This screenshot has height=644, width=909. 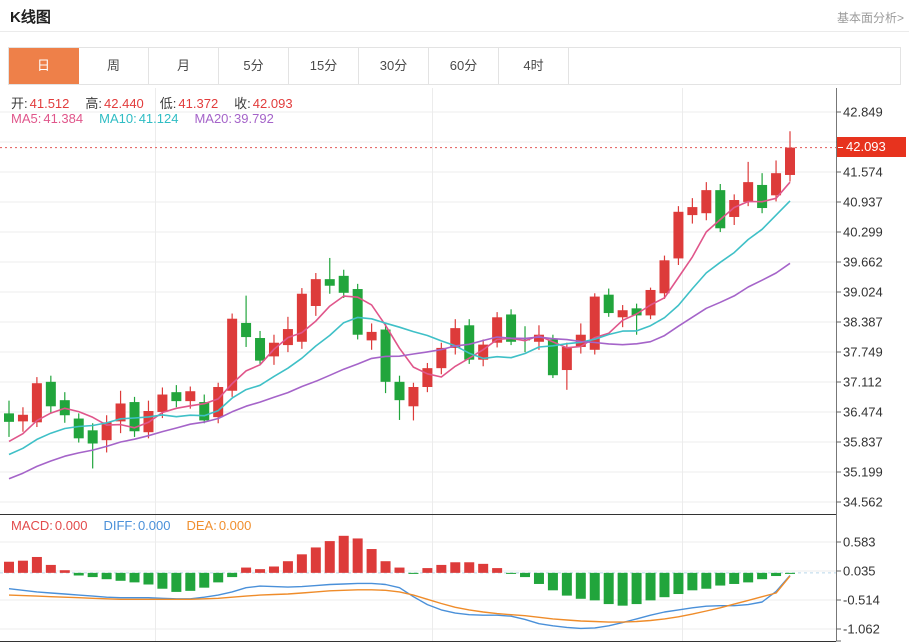 I want to click on tab-5: 15分, so click(x=324, y=66).